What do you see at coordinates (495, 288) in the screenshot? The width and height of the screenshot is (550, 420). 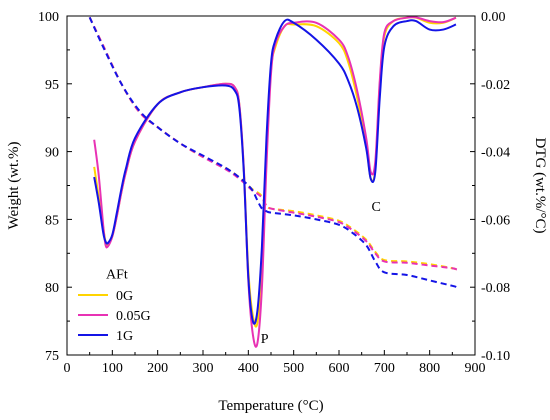 I see `y-right-tick-label: -0.08` at bounding box center [495, 288].